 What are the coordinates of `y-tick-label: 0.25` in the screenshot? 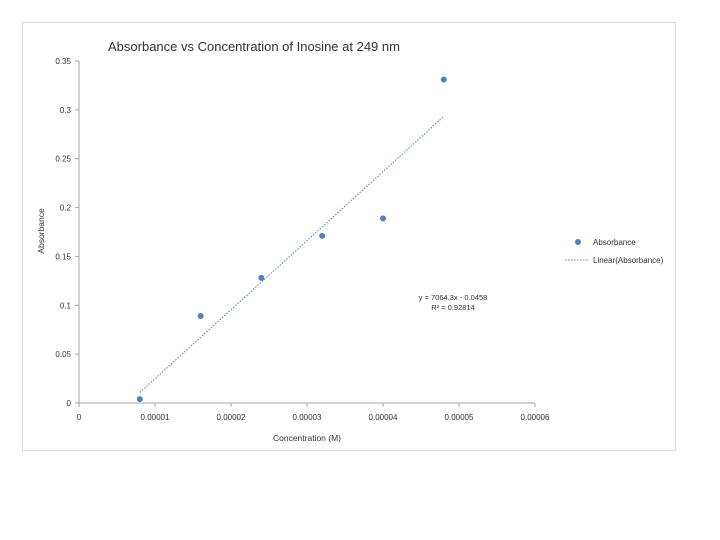 It's located at (63, 159).